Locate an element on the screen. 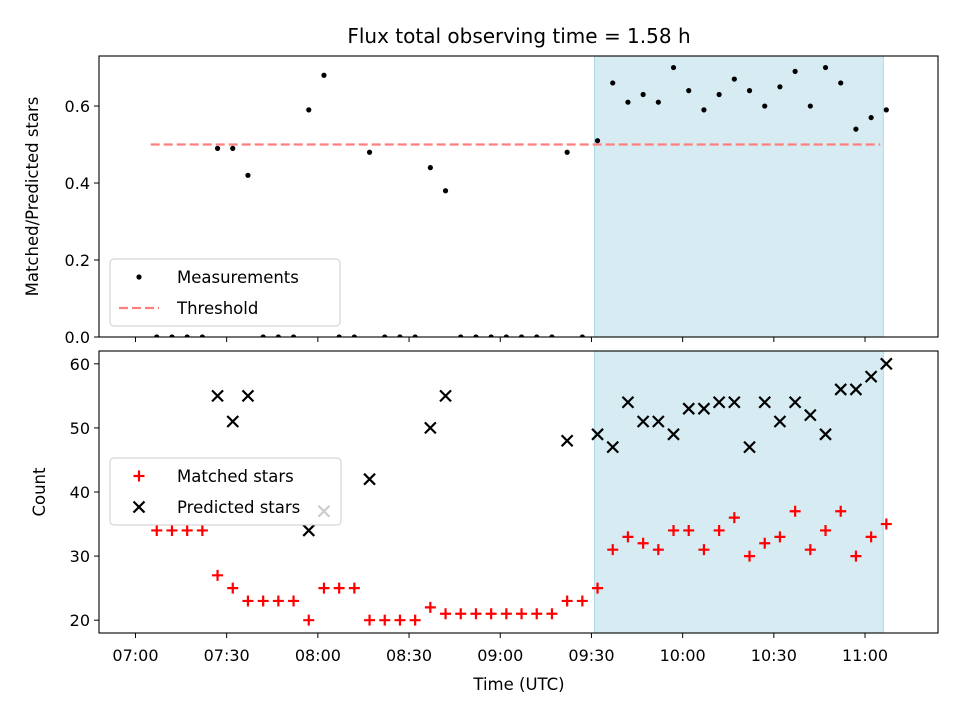 This screenshot has width=960, height=720. legend-label: Measurements is located at coordinates (238, 277).